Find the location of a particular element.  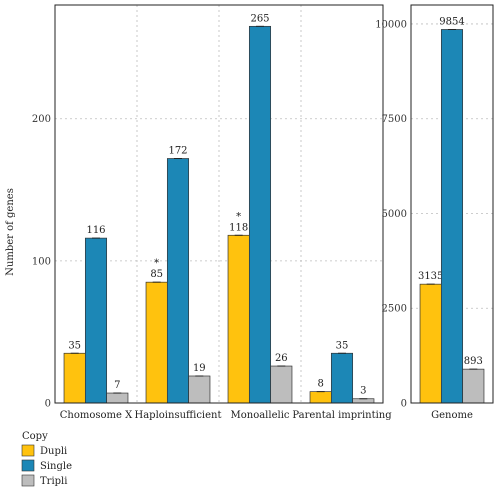

x-tick-label-parental-imprinting: Parental imprinting is located at coordinates (342, 415).